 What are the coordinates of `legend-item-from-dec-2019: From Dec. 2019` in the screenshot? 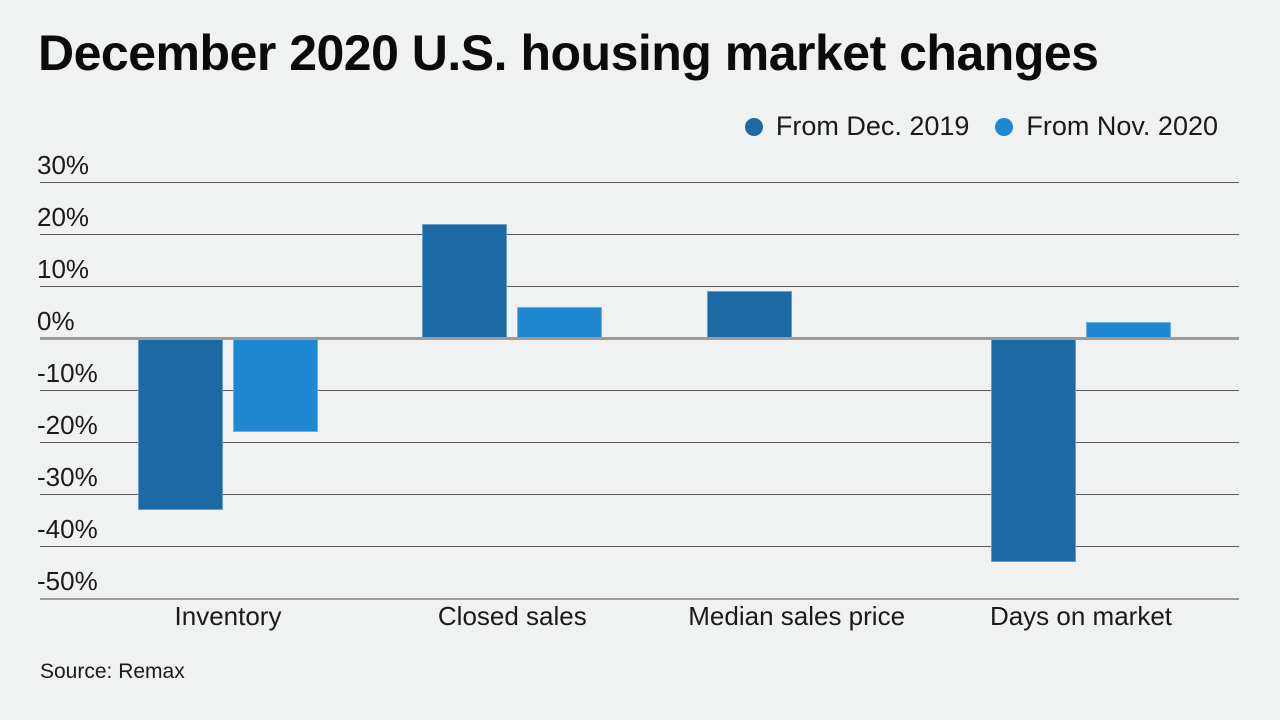 It's located at (857, 126).